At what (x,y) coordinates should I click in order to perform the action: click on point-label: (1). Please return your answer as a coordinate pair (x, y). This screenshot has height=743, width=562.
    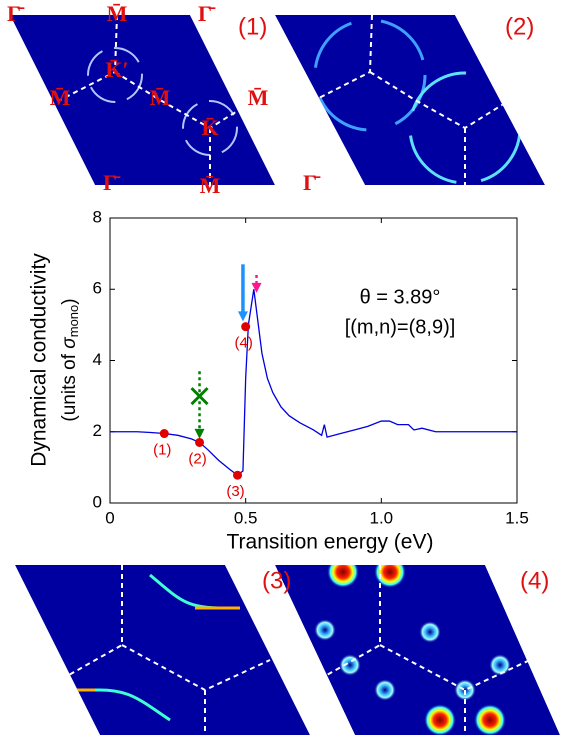
    Looking at the image, I should click on (162, 450).